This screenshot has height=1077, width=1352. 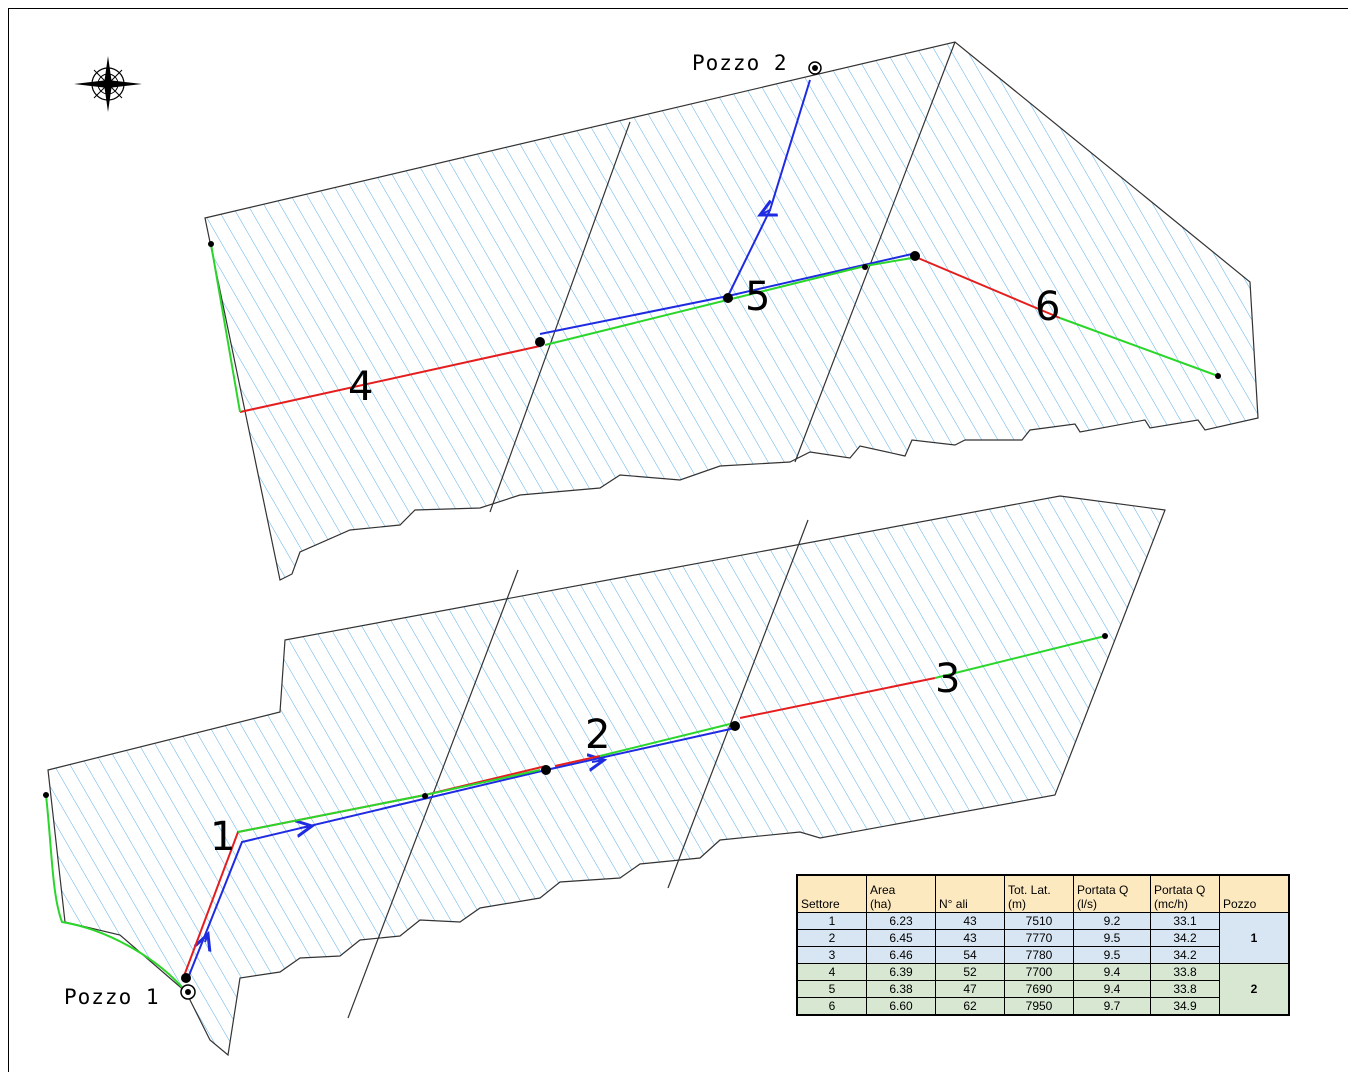 I want to click on table-row: 3 6.46 54 7780 9.5 34.2, so click(x=1042, y=955).